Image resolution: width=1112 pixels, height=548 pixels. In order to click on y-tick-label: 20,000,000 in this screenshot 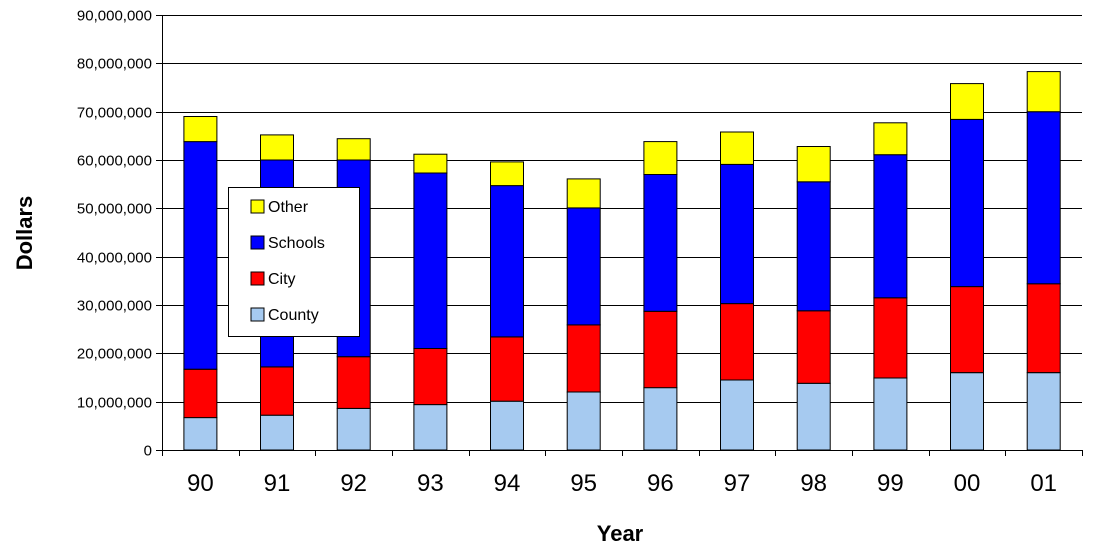, I will do `click(114, 354)`.